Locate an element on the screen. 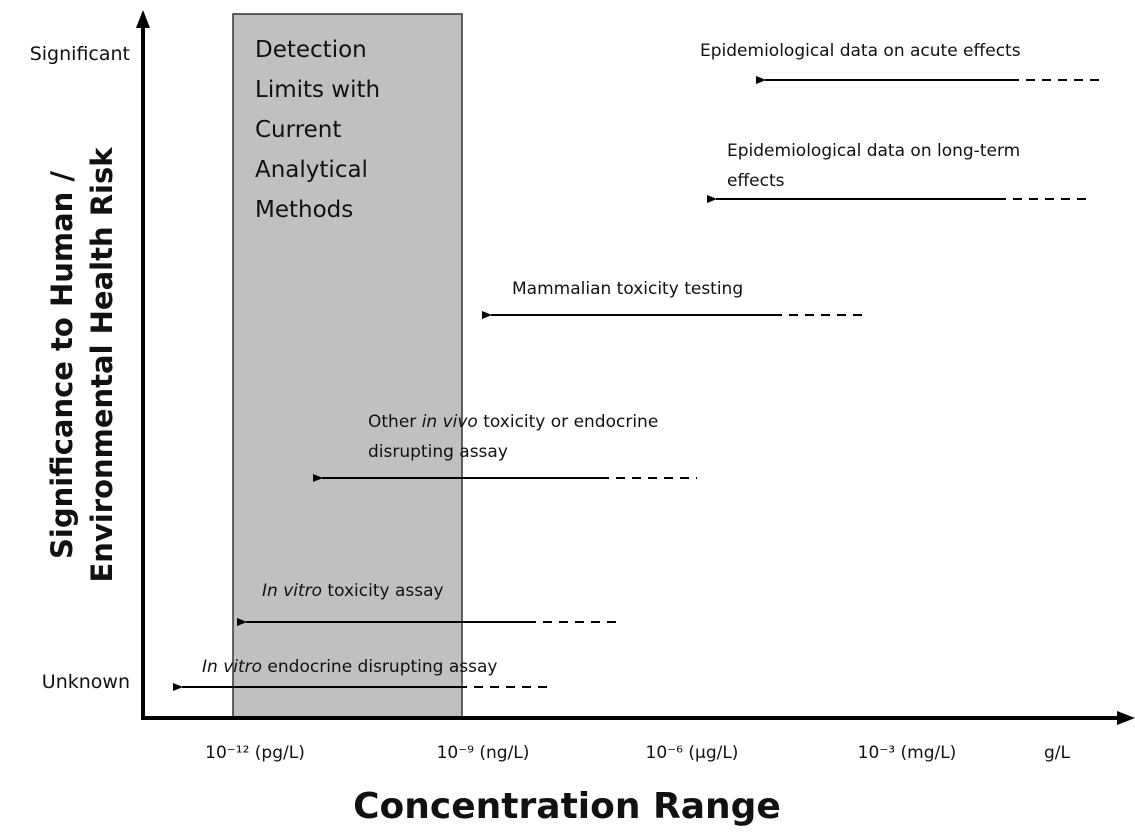 The width and height of the screenshot is (1135, 835). arrow-label: effects is located at coordinates (756, 181).